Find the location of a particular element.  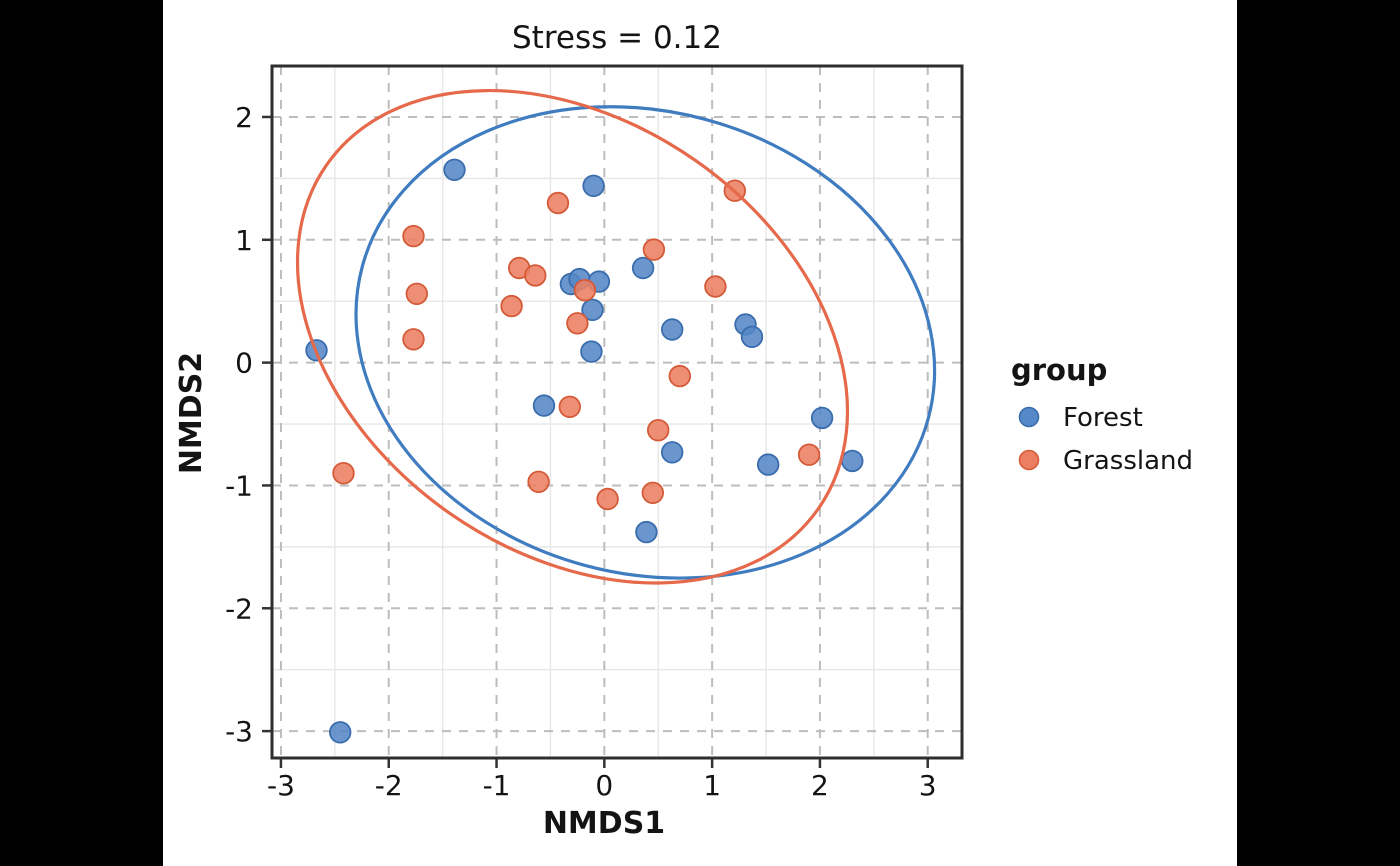

legend-title: group is located at coordinates (1059, 370).